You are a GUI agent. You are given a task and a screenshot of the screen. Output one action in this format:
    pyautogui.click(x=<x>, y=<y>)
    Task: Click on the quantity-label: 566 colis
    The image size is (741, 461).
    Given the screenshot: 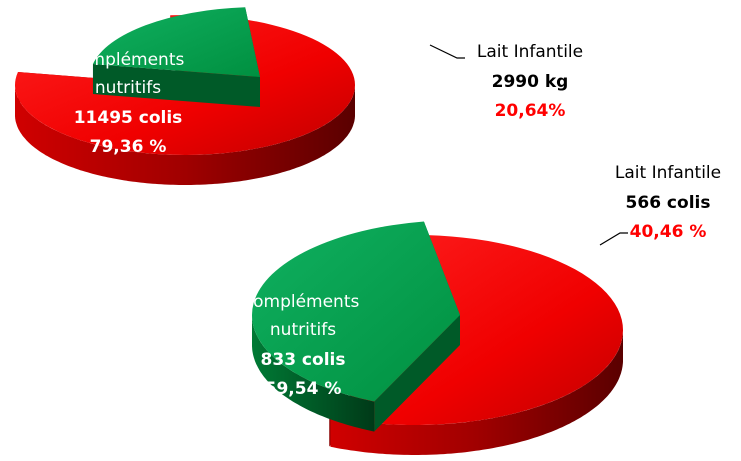 What is the action you would take?
    pyautogui.click(x=668, y=203)
    